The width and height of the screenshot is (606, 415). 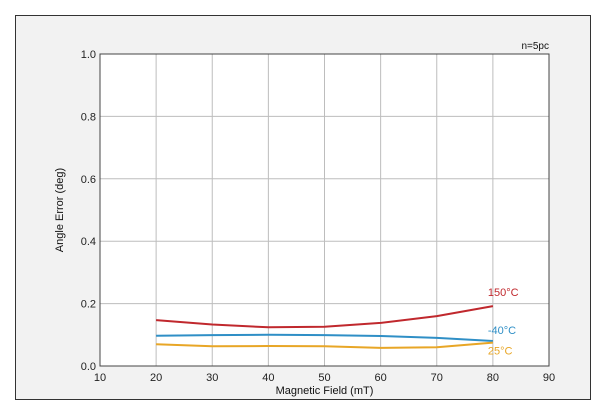 I want to click on sample-size-note: n=5pc, so click(x=535, y=46).